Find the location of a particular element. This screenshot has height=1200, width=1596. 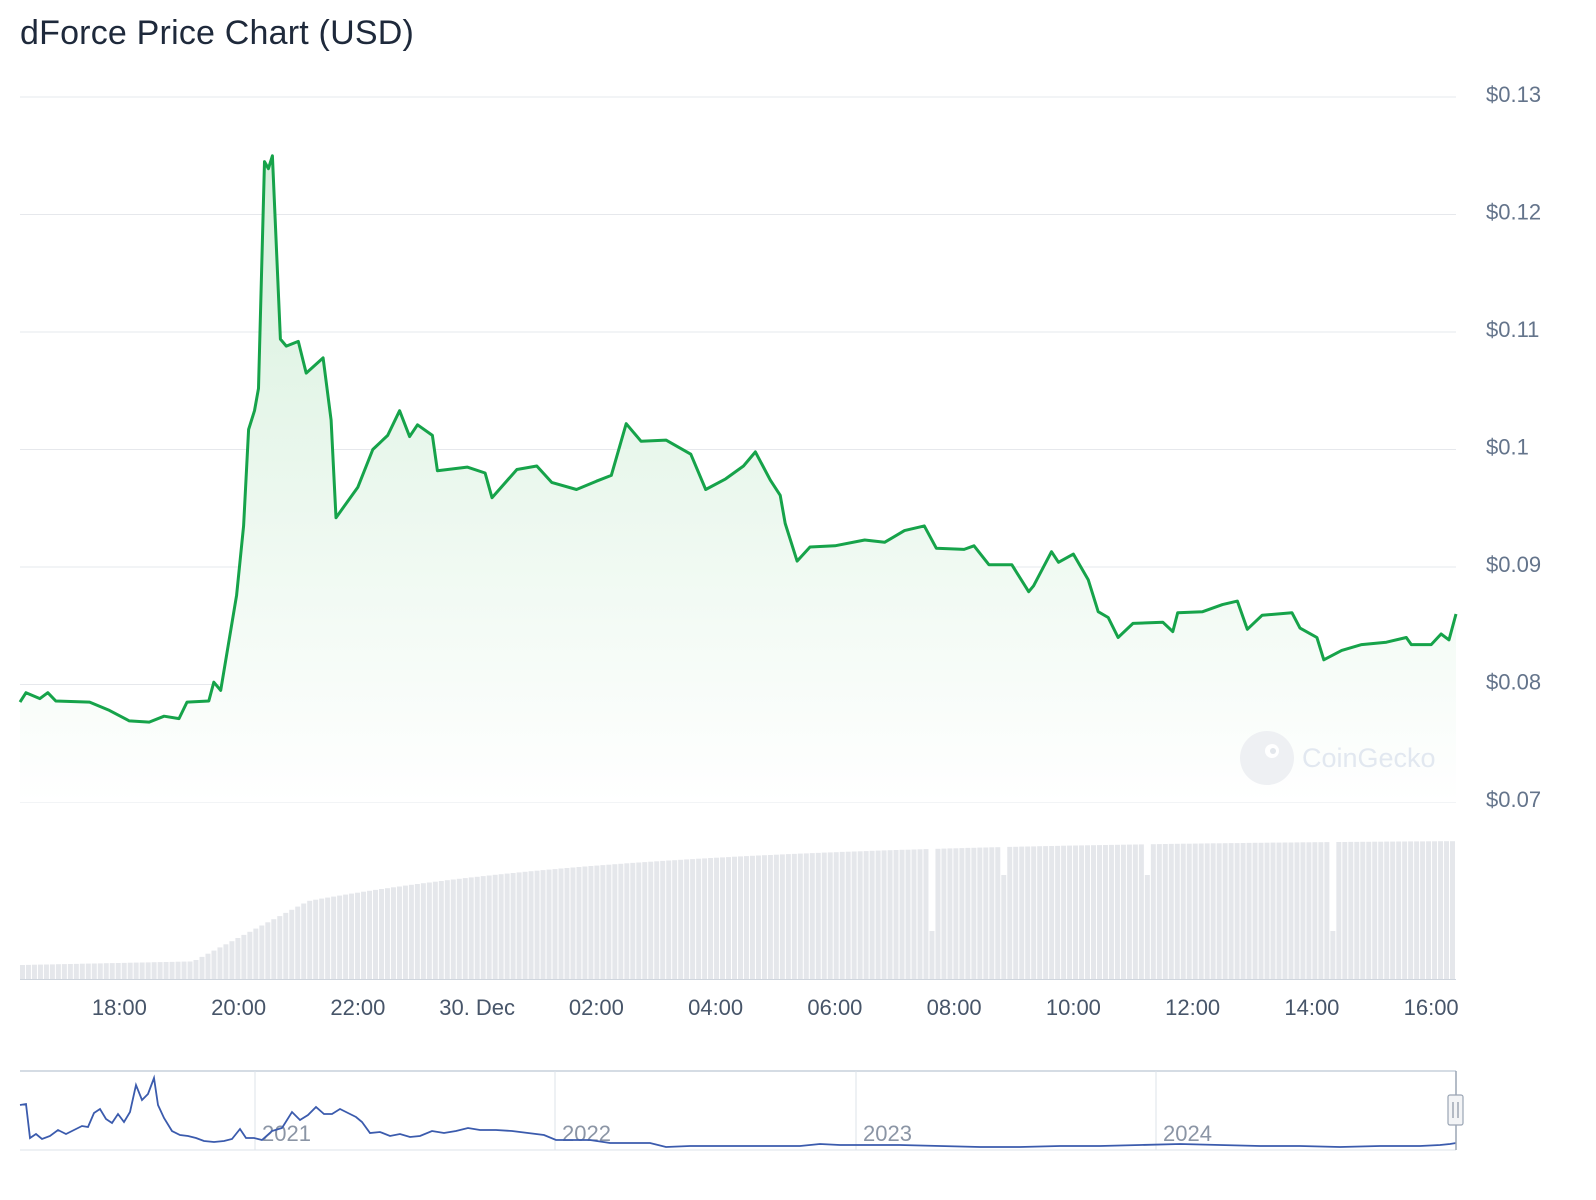

coingecko-watermark: CoinGecko is located at coordinates (1338, 758).